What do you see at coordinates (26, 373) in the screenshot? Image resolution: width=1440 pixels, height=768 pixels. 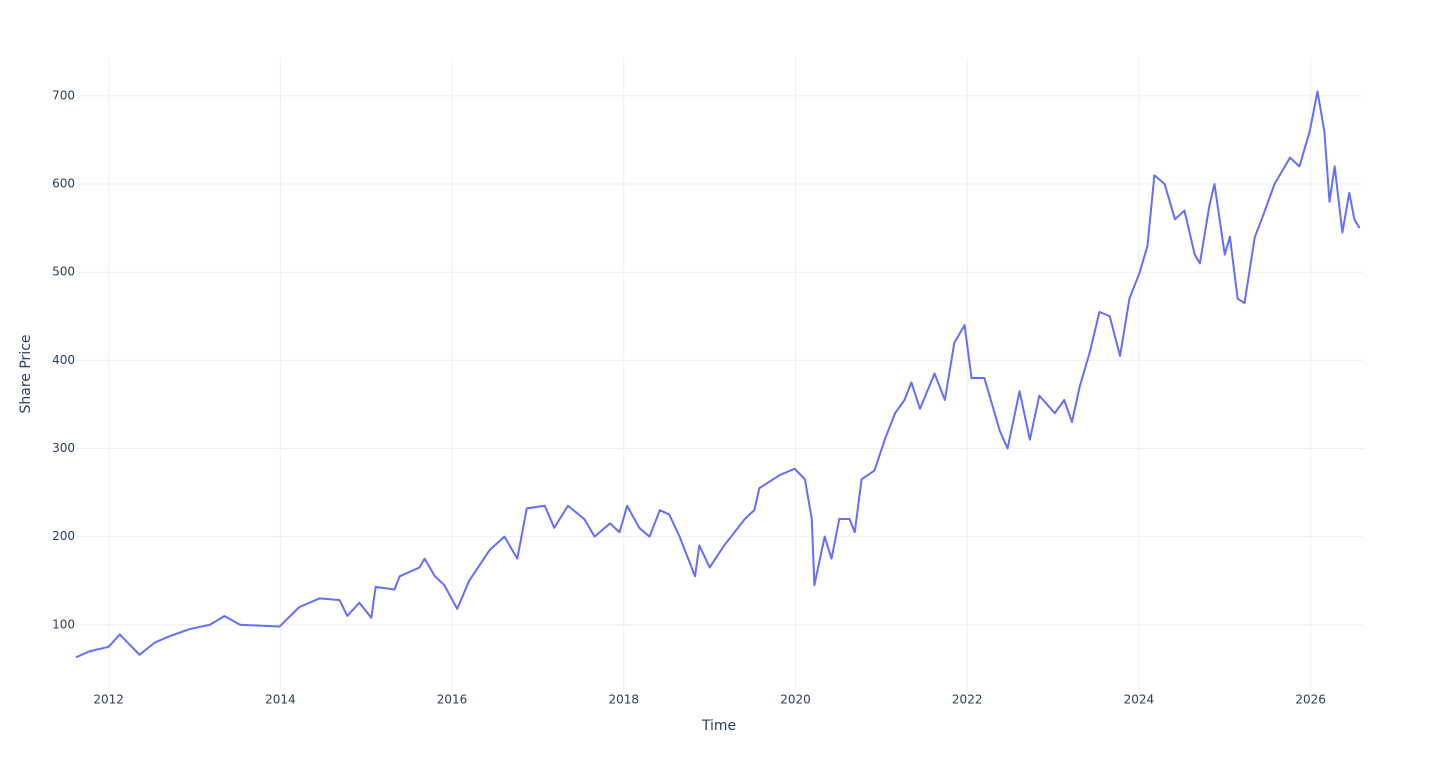 I see `y-axis-title: Share Price` at bounding box center [26, 373].